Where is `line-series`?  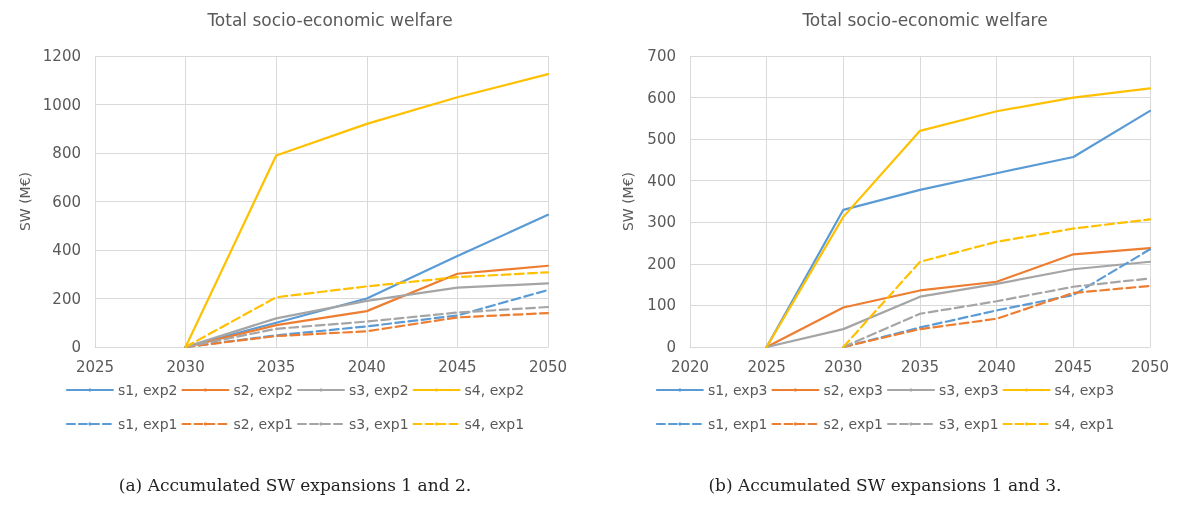 line-series is located at coordinates (997, 283).